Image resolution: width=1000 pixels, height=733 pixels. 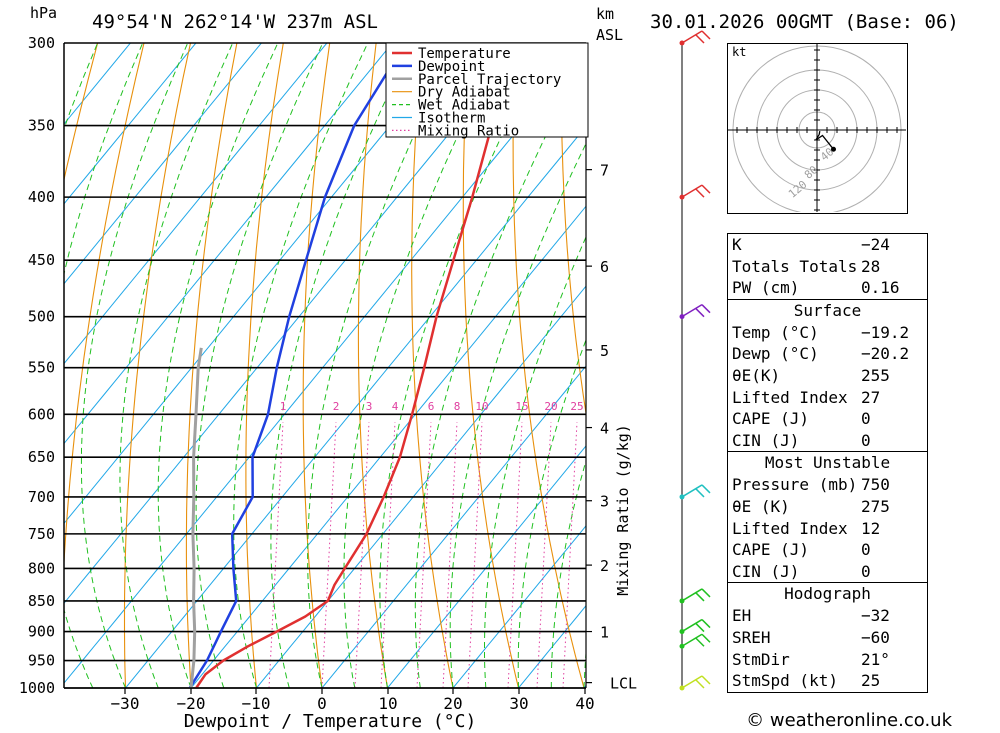 What do you see at coordinates (256, 703) in the screenshot?
I see `x-tick-label: −10` at bounding box center [256, 703].